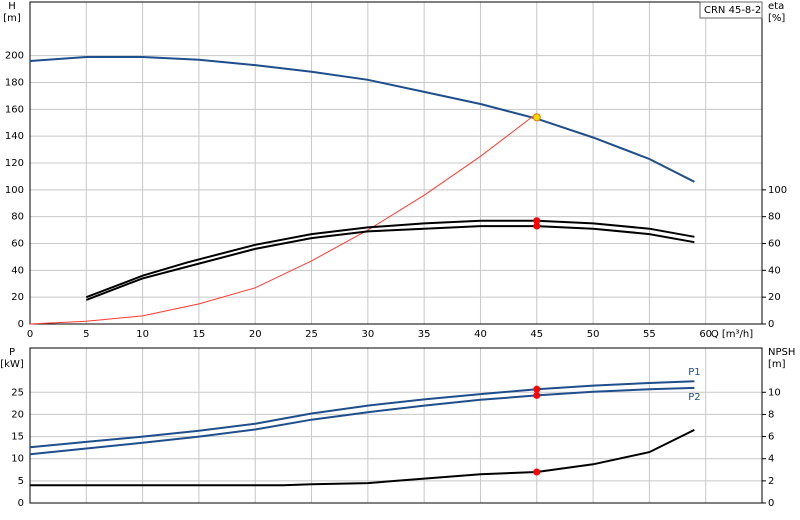 This screenshot has height=520, width=800. I want to click on x-tick-label: 5, so click(86, 334).